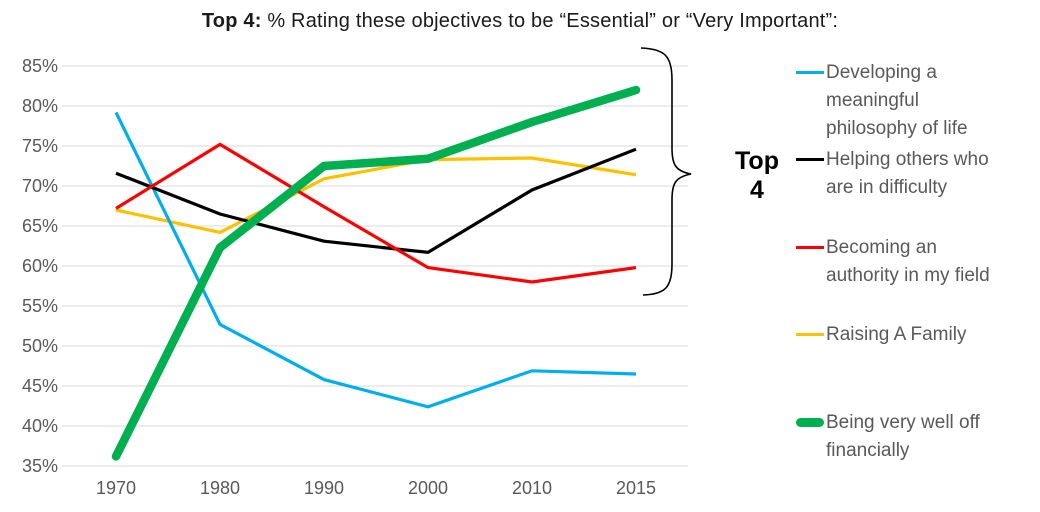 The image size is (1040, 512). I want to click on y-tick-label: 65%, so click(39, 226).